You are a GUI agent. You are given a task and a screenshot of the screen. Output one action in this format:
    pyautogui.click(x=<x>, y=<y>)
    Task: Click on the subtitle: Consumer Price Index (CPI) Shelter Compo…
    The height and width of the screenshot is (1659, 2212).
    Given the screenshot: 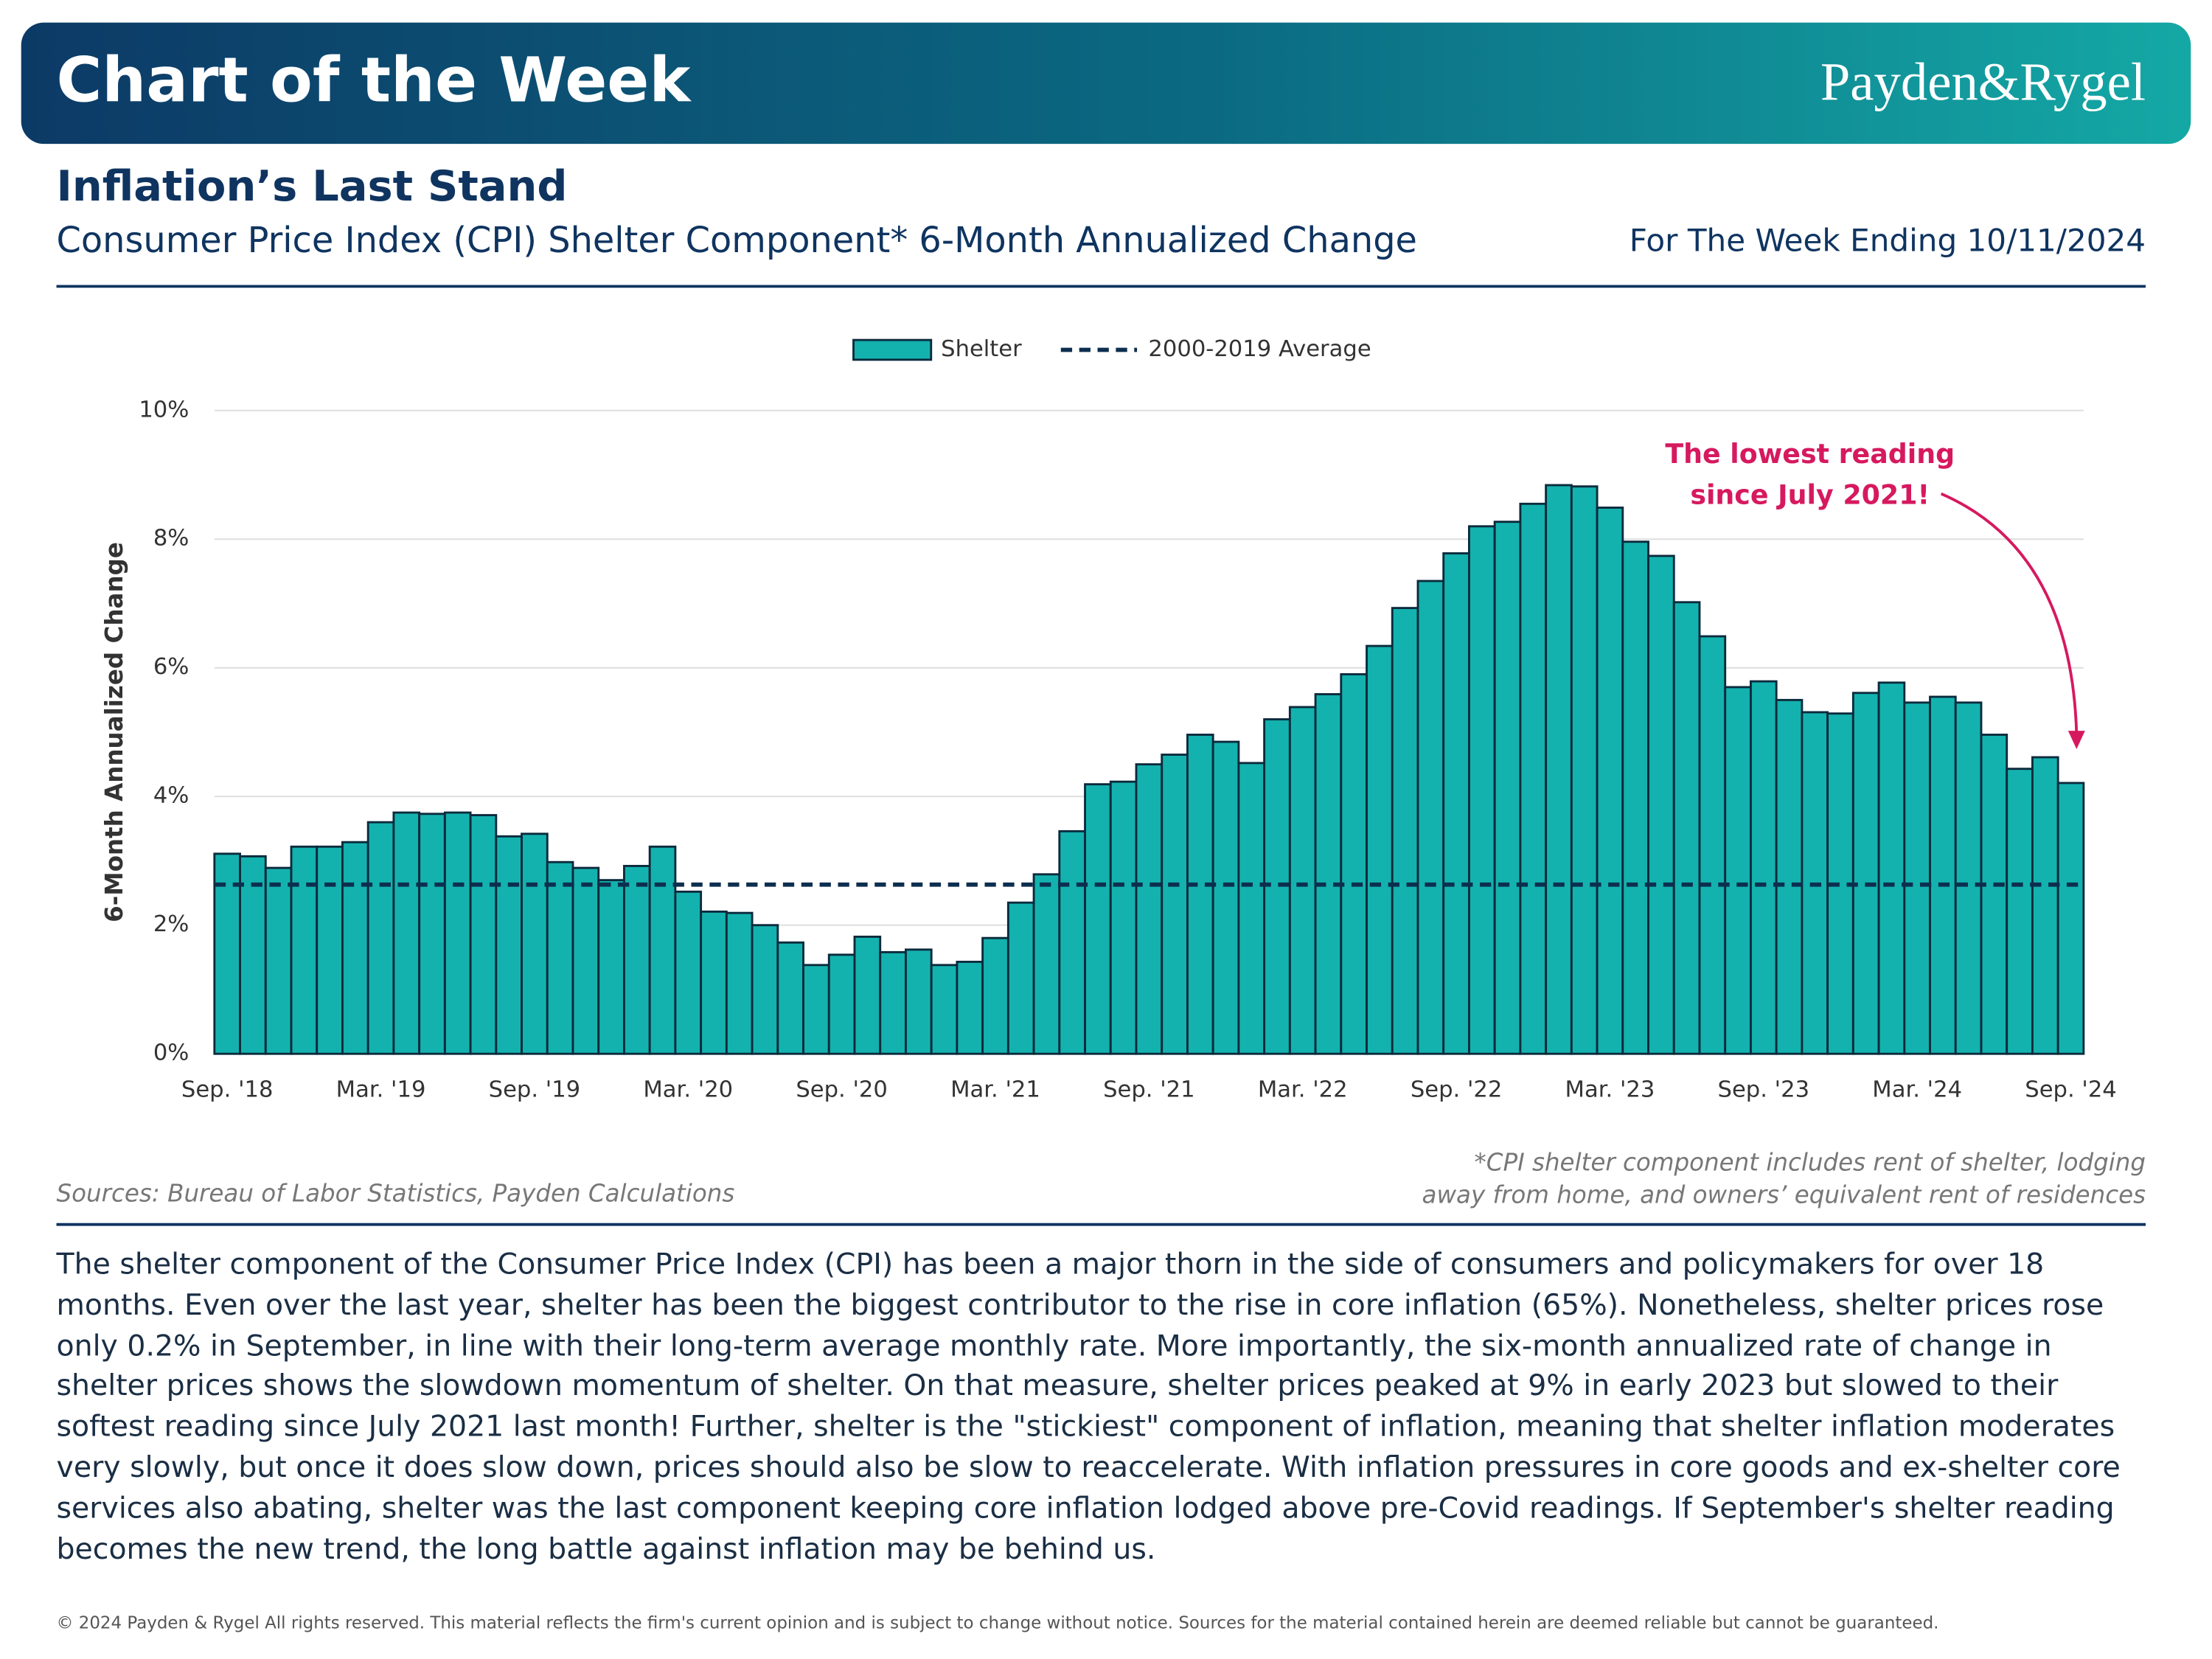 What is the action you would take?
    pyautogui.click(x=737, y=240)
    